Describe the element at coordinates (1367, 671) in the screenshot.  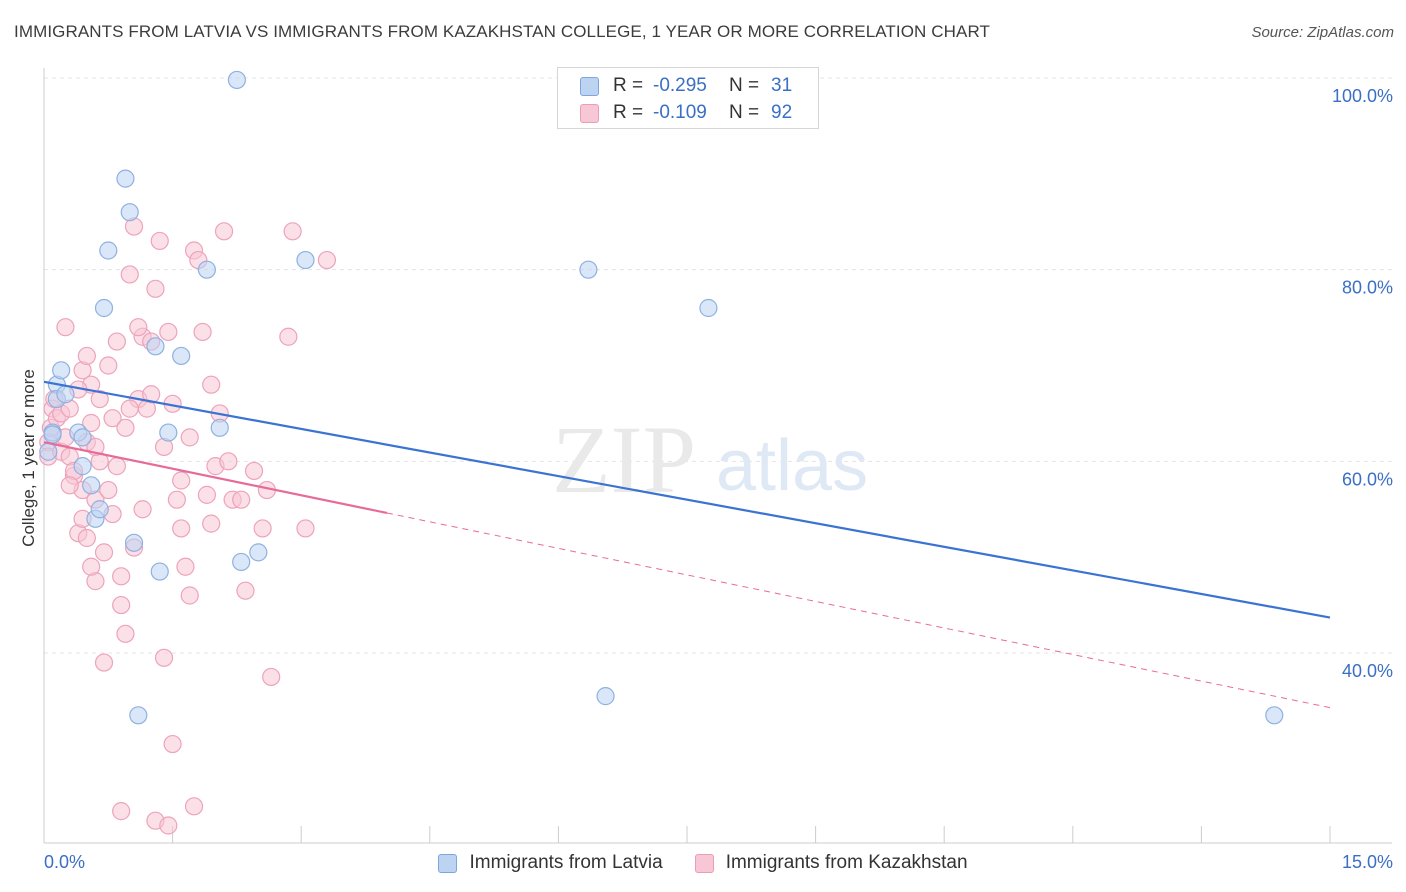
I see `y-tick-label: 40.0%` at that location.